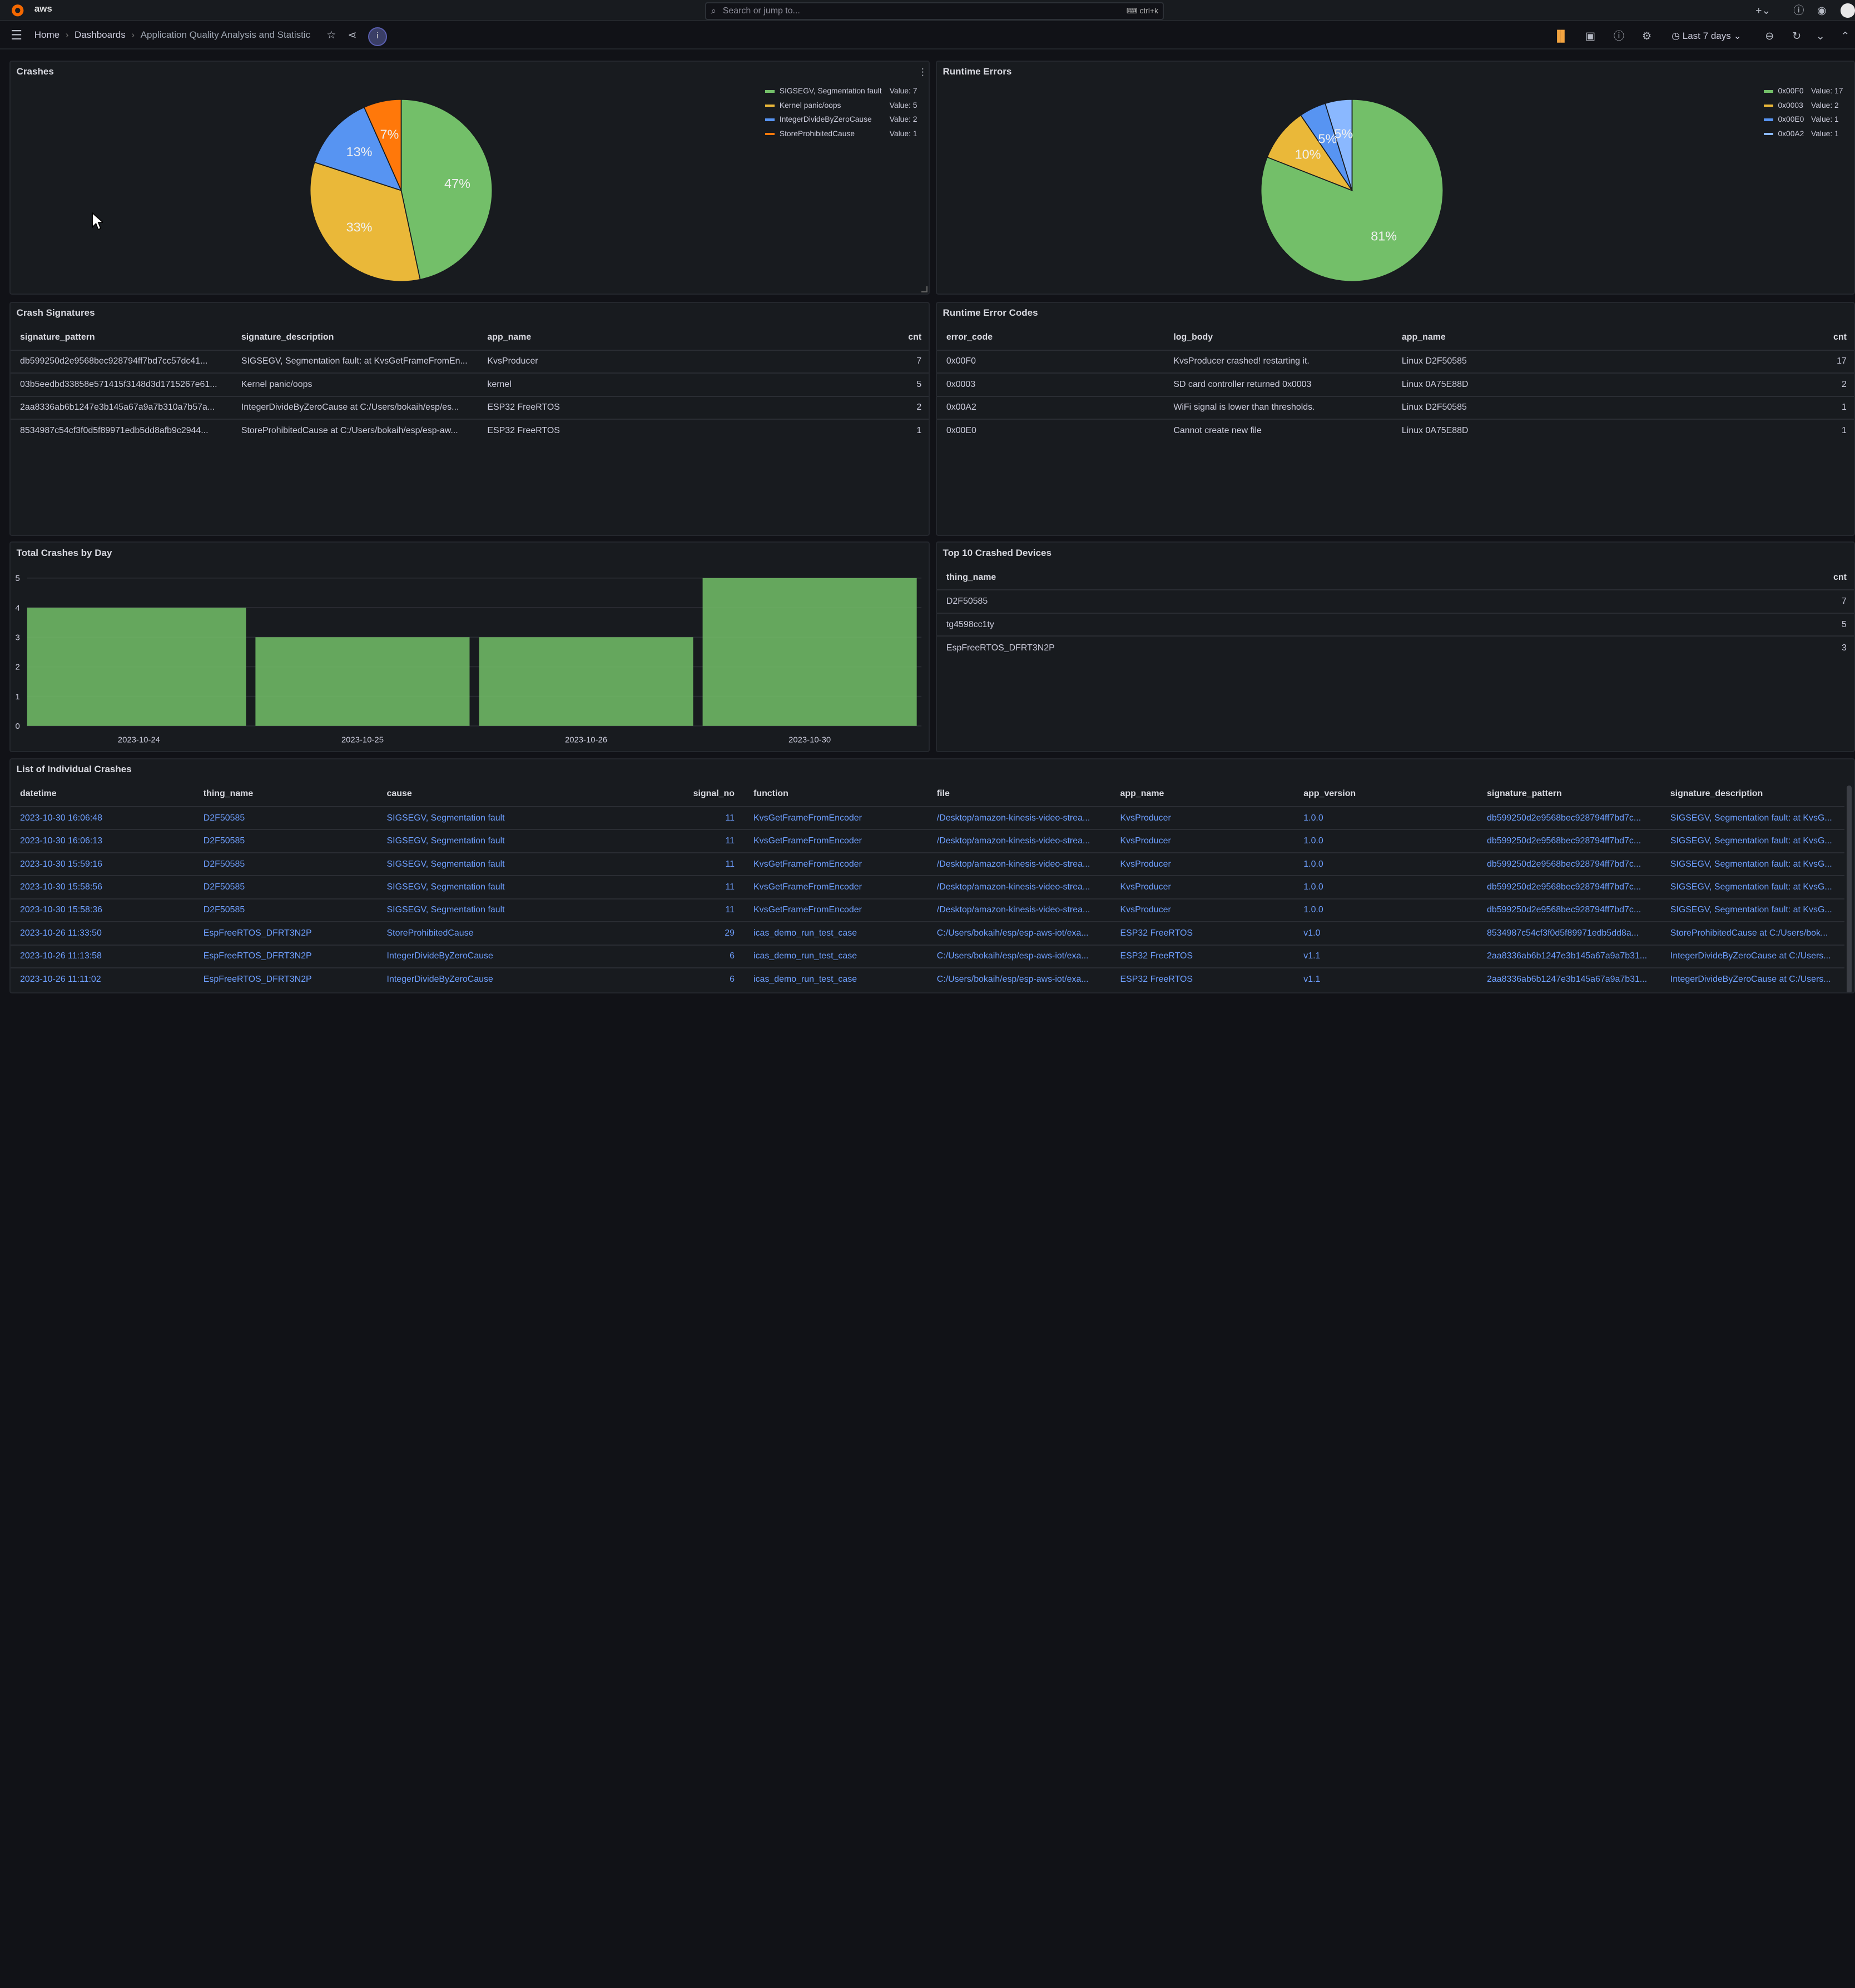 The width and height of the screenshot is (1855, 1988). I want to click on table-cell-link: 2023-10-26 11:13:58, so click(102, 956).